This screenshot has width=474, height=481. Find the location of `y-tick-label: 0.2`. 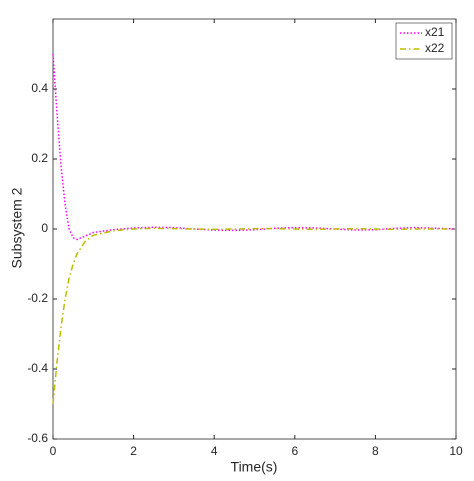

y-tick-label: 0.2 is located at coordinates (39, 158).